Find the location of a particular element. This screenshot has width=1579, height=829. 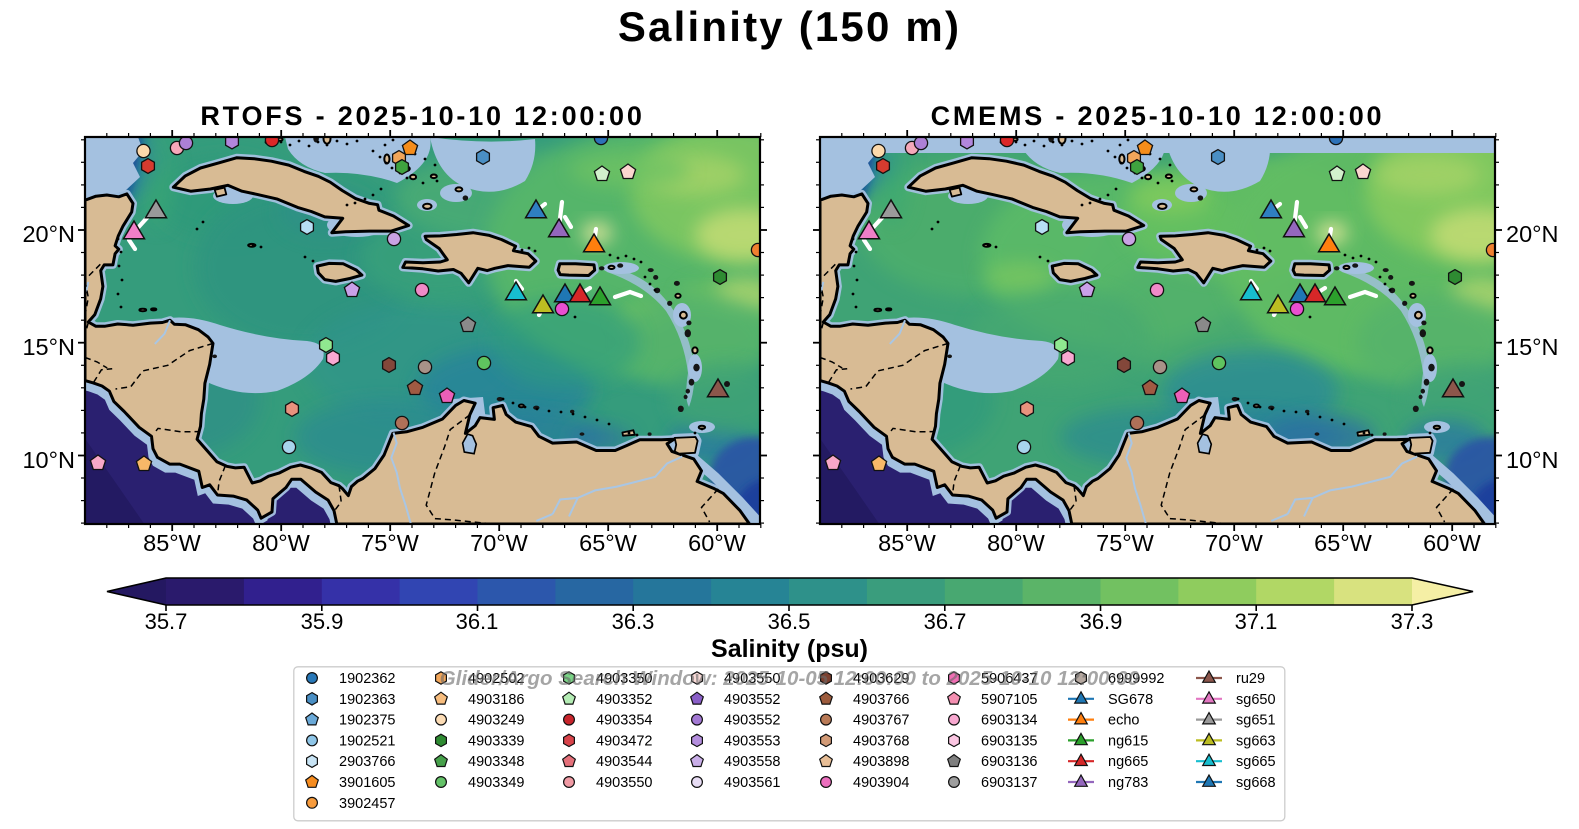

svg-text: ng783 is located at coordinates (1128, 783).